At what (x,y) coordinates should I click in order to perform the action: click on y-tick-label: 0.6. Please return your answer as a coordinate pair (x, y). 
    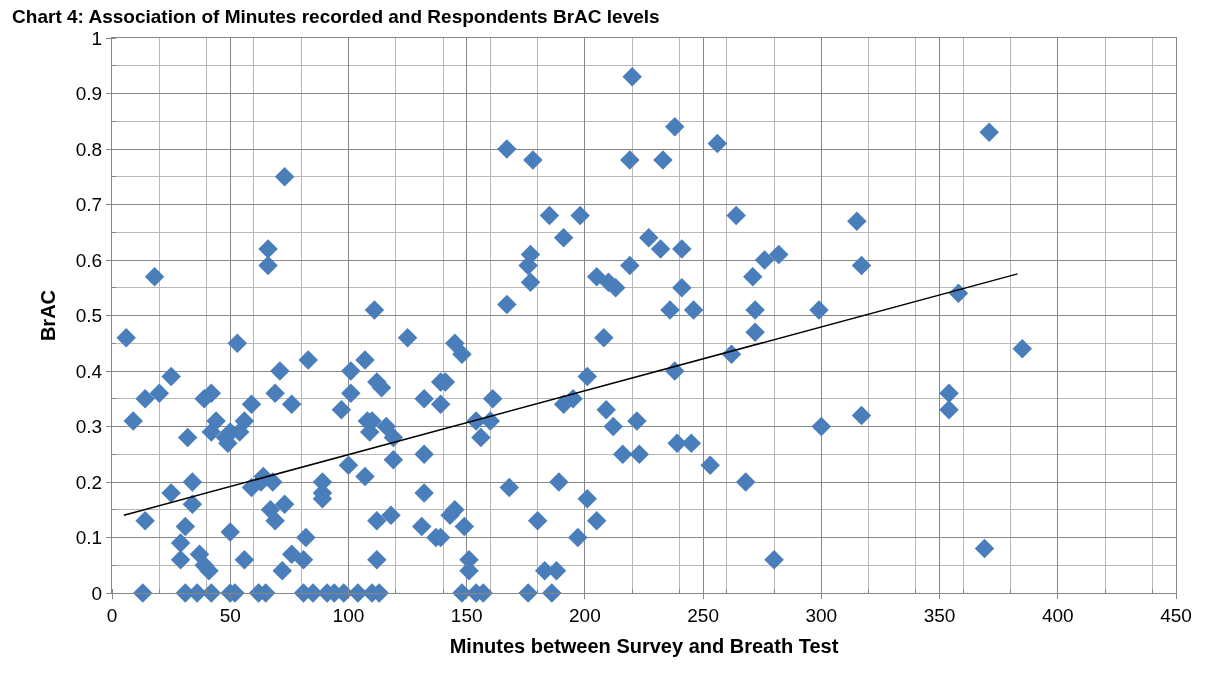
    Looking at the image, I should click on (89, 260).